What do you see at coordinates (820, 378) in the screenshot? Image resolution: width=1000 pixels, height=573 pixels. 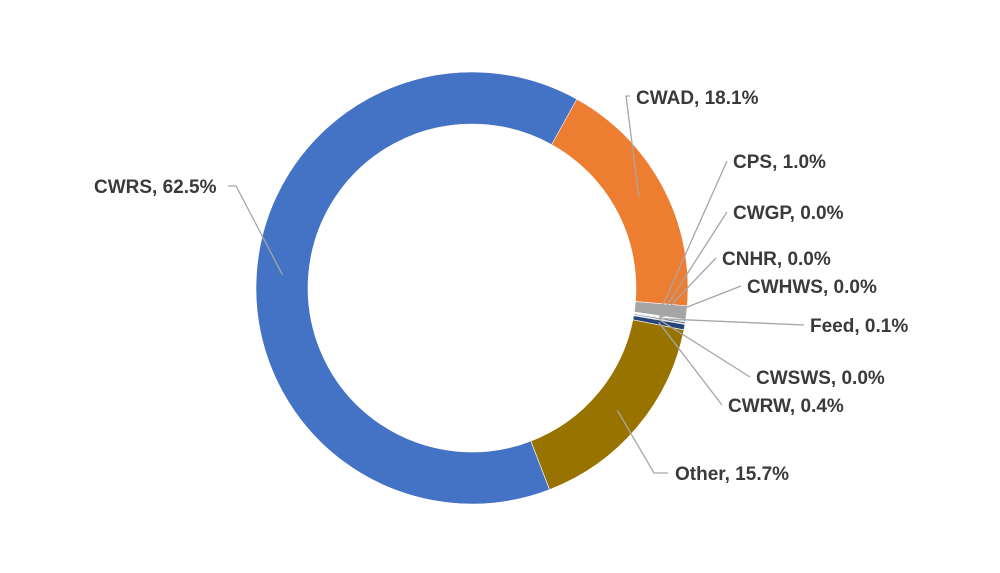 I see `label-cwsws: CWSWS, 0.0%` at bounding box center [820, 378].